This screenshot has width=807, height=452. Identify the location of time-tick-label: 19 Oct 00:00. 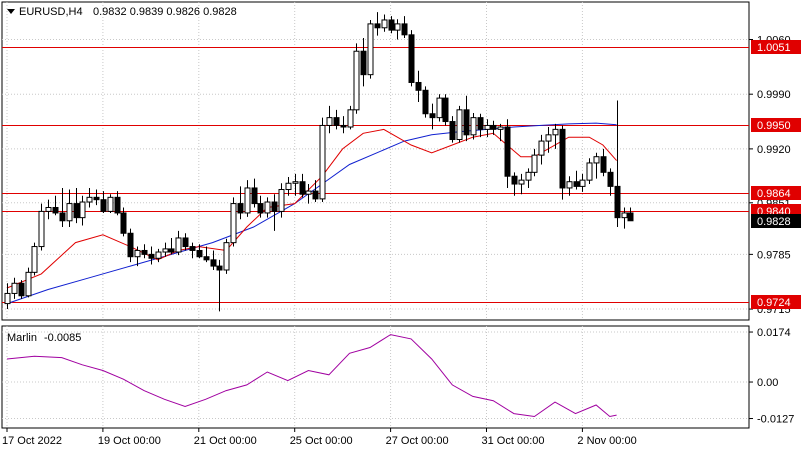
(129, 441).